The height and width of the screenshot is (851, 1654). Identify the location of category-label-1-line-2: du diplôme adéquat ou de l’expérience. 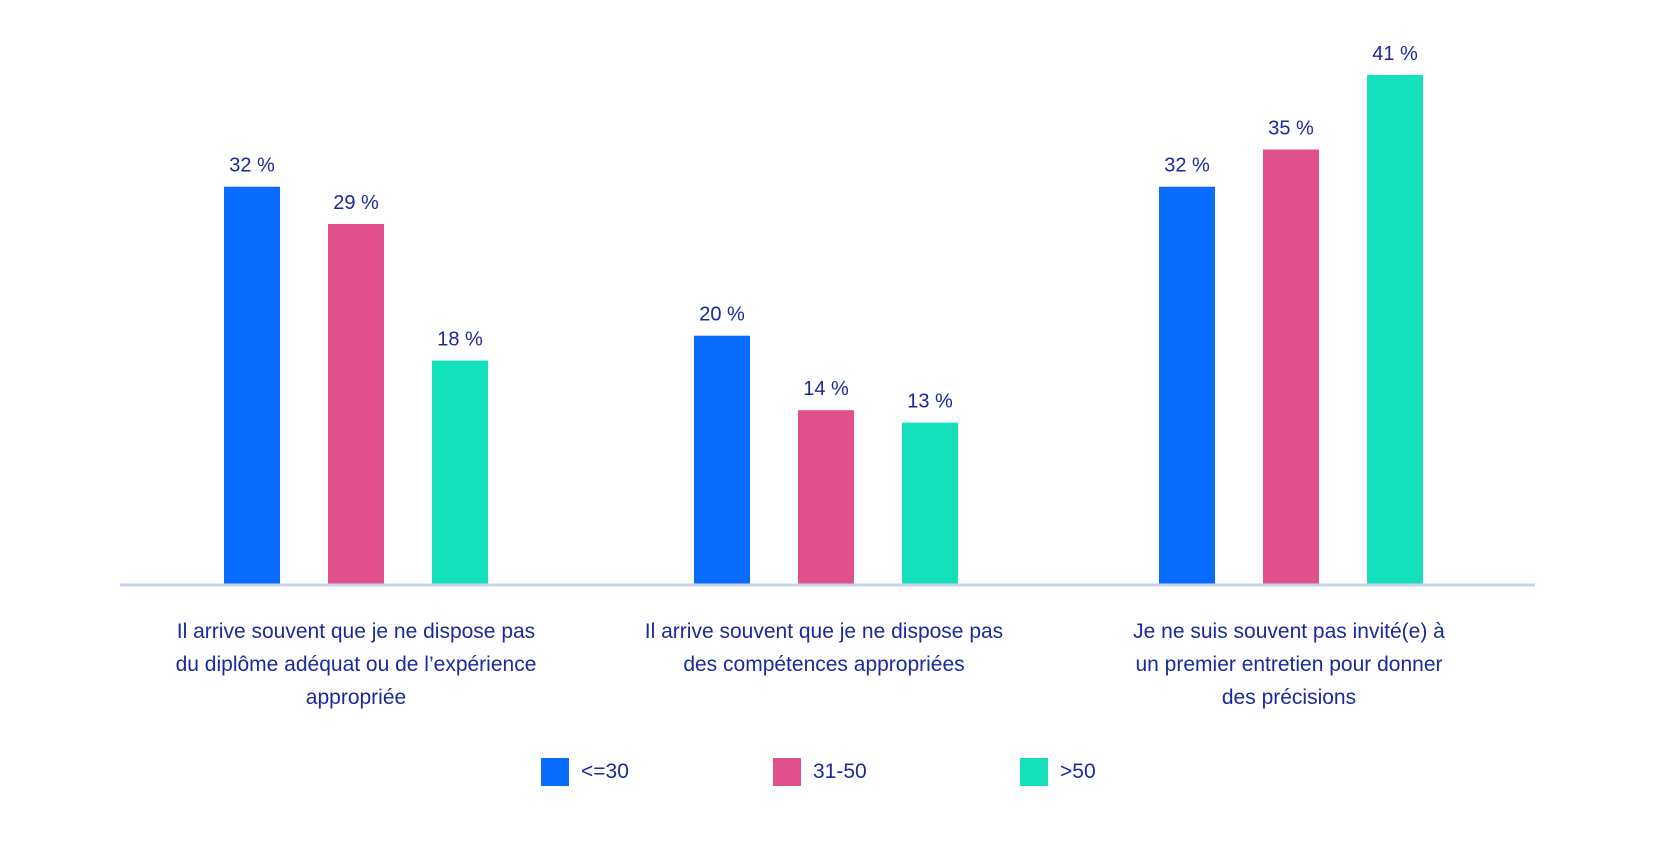
(356, 664).